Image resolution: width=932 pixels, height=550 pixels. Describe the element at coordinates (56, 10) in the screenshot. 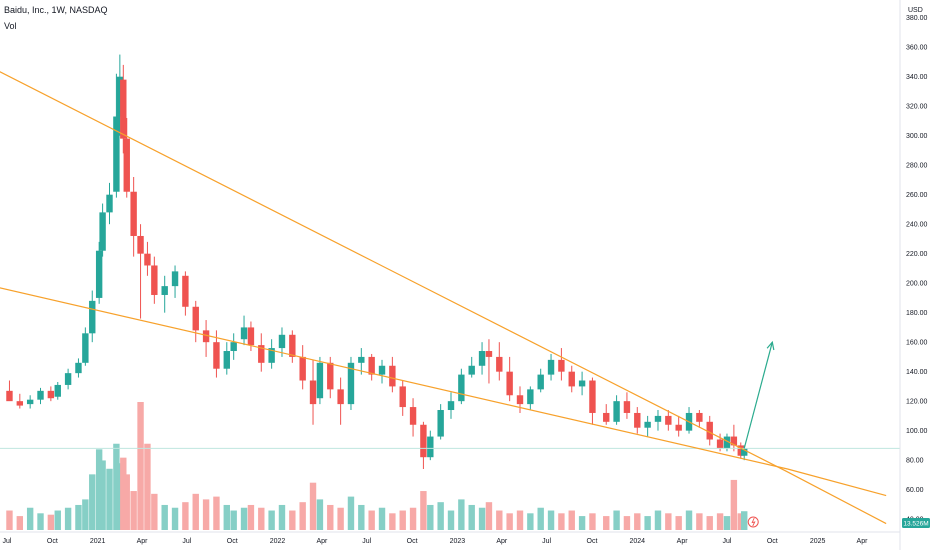

I see `chart-title: Baidu, Inc., 1W, NASDAQ` at that location.